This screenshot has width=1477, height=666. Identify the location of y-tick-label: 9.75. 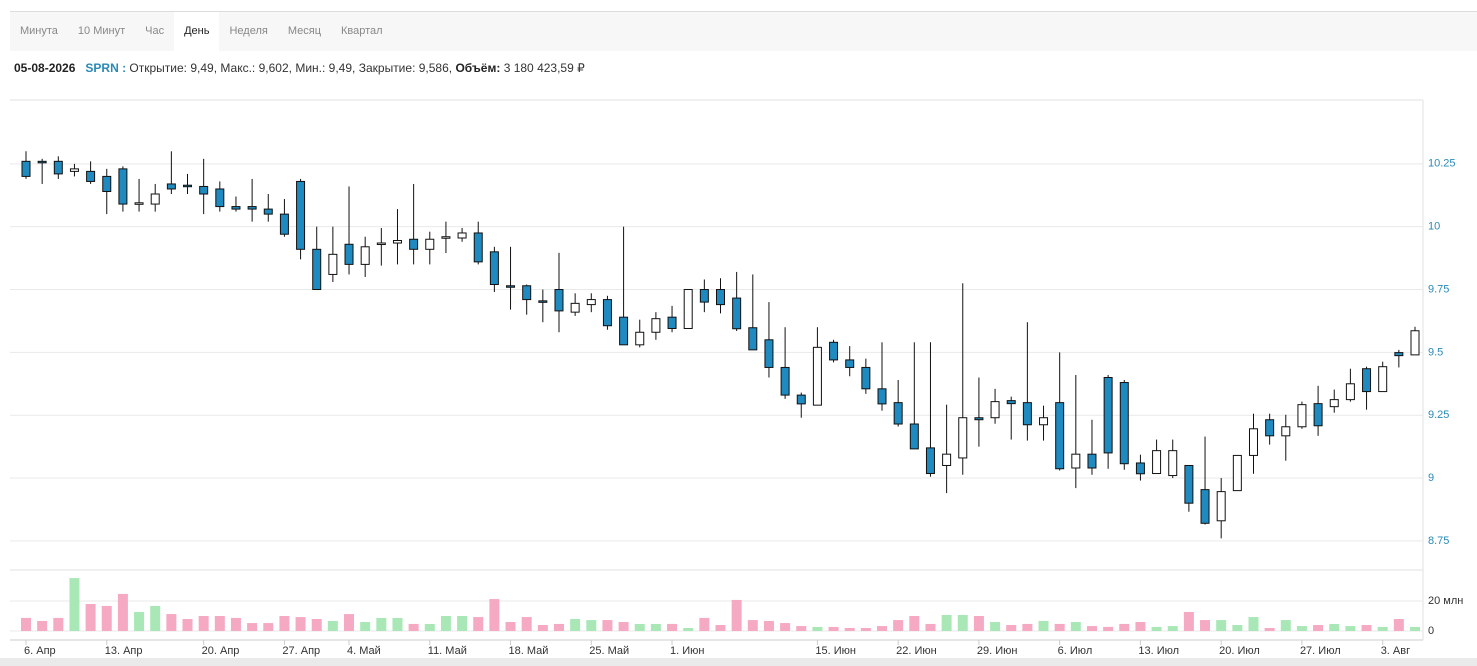
(1438, 289).